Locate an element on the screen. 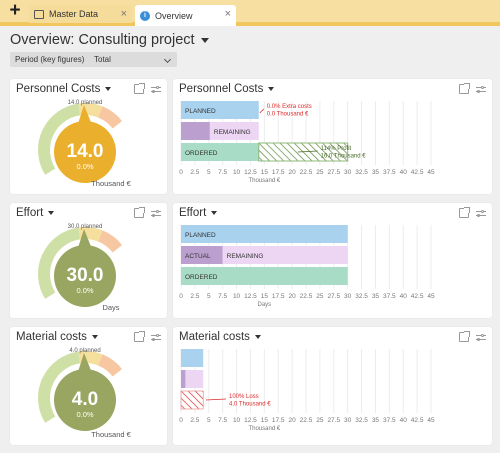  x-tick-label: 7.5 is located at coordinates (222, 296).